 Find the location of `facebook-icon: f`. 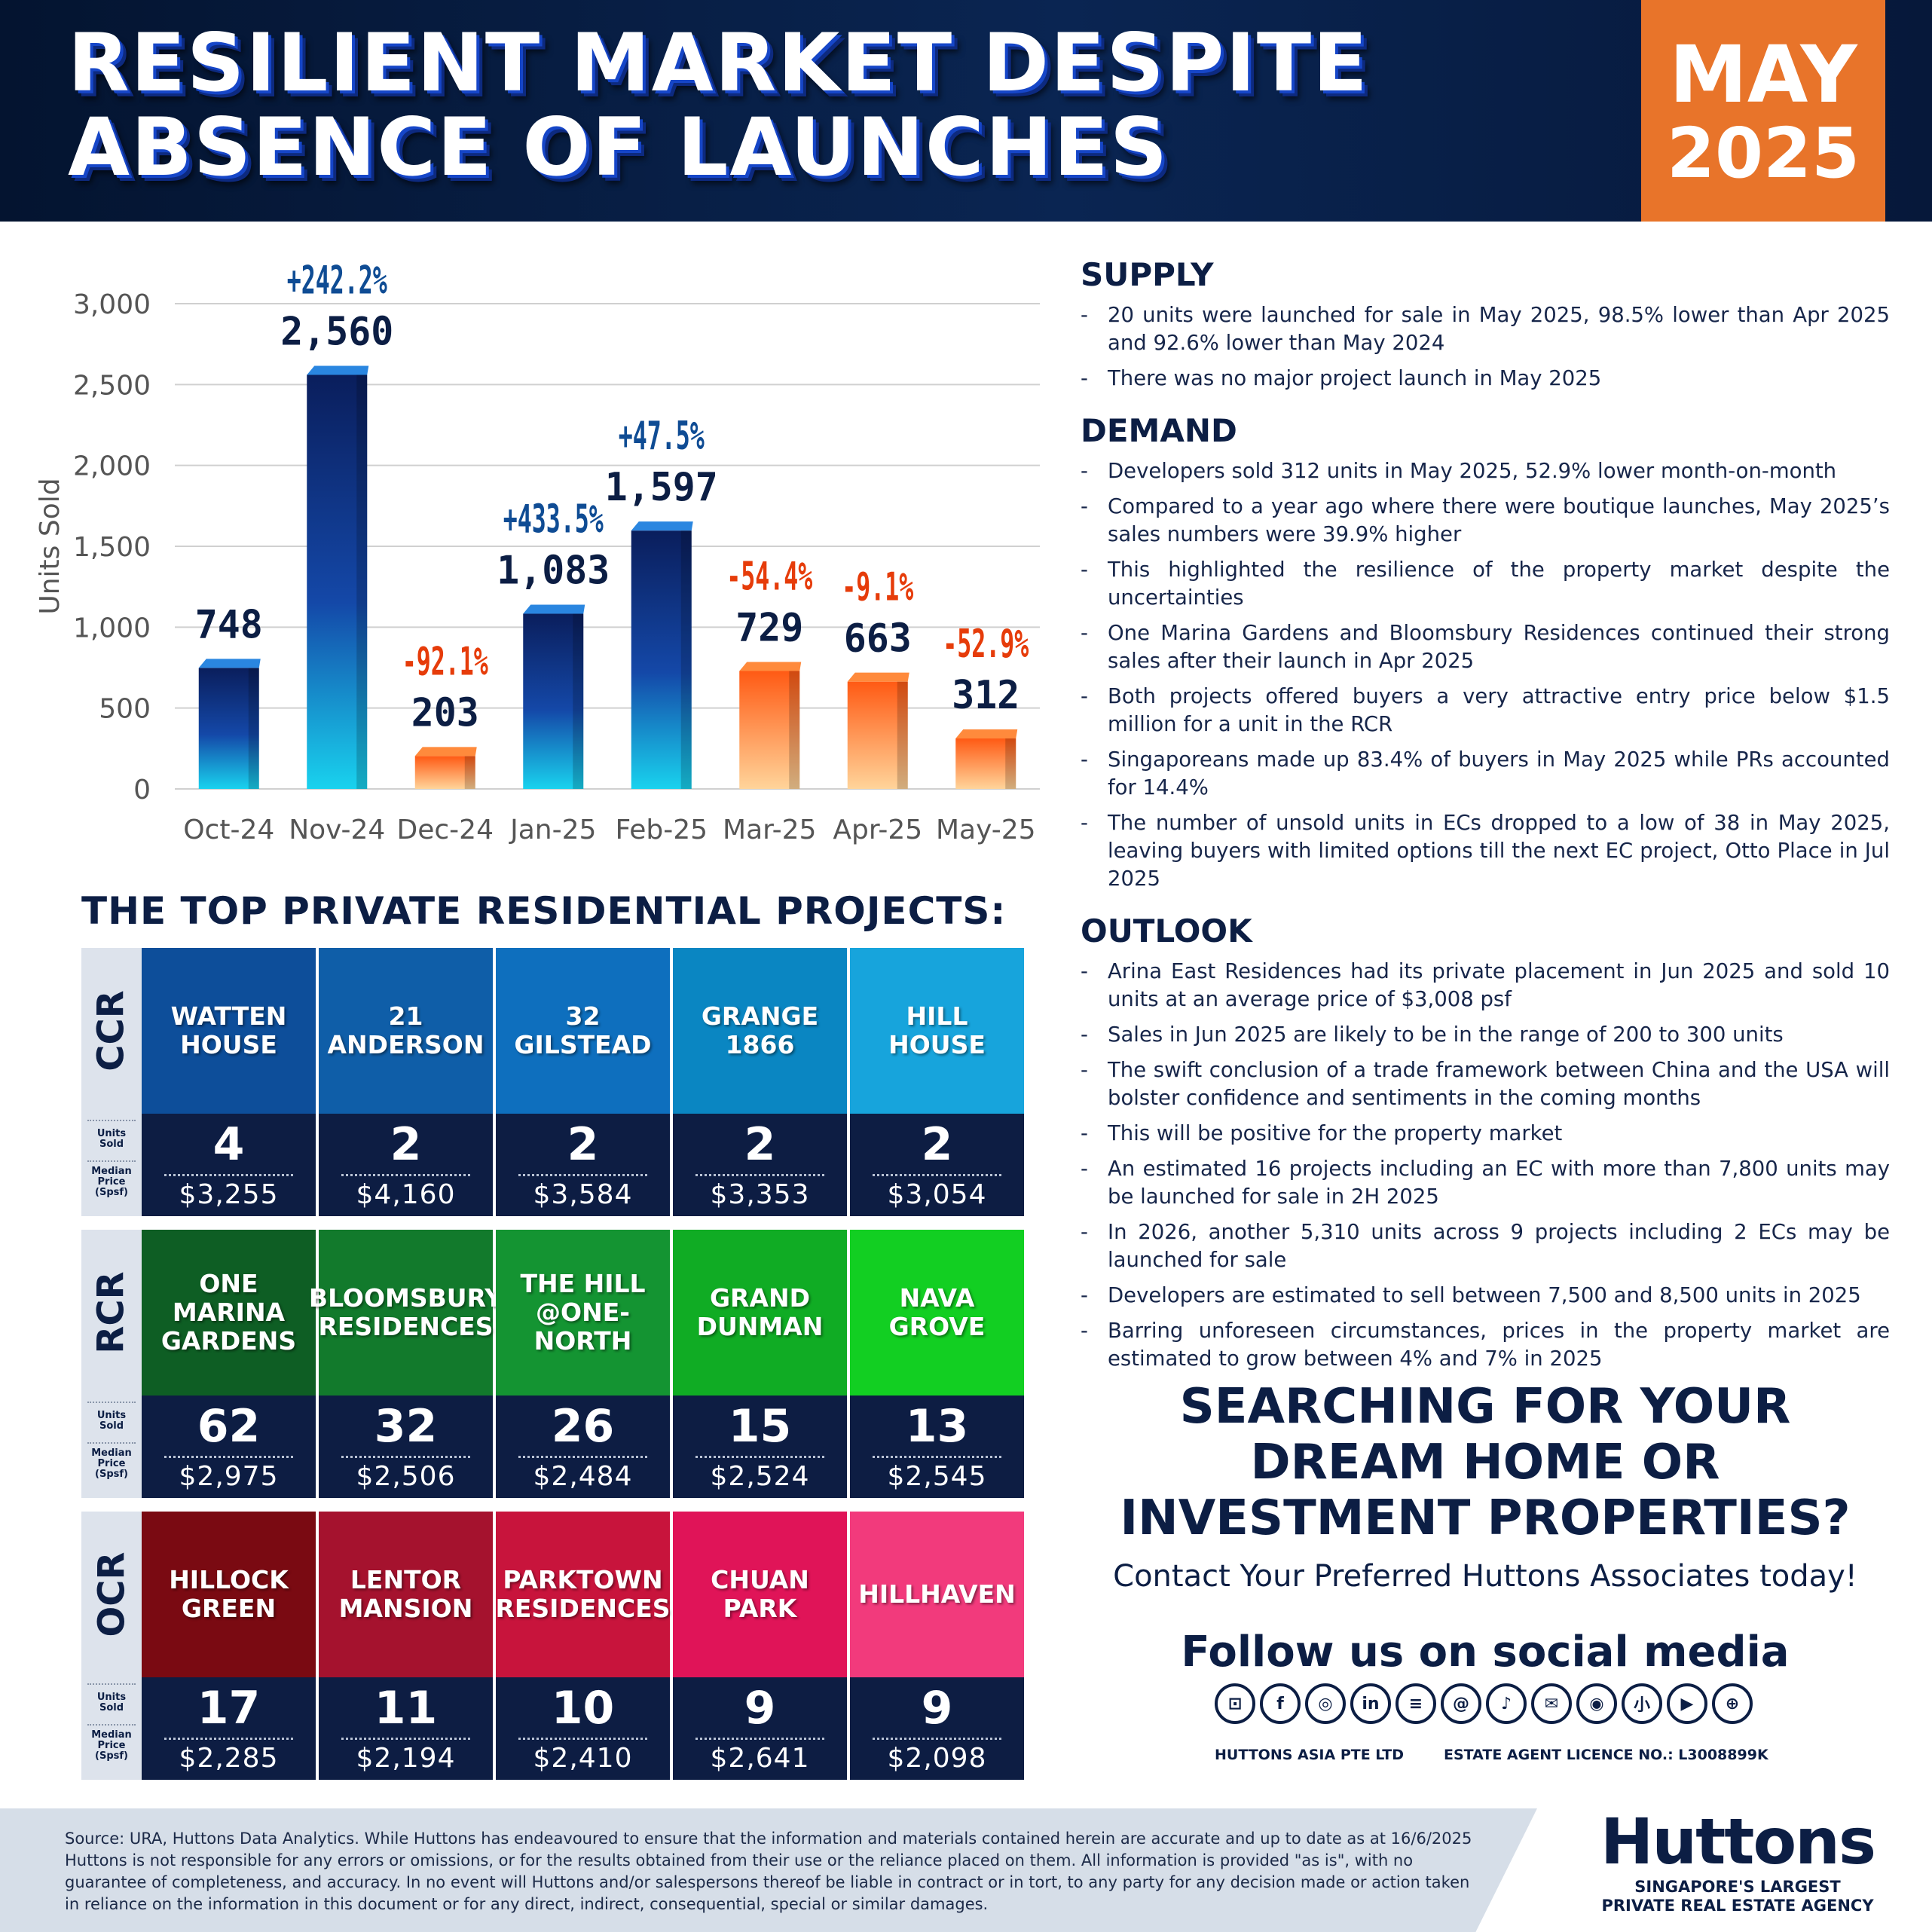

facebook-icon: f is located at coordinates (1280, 1703).